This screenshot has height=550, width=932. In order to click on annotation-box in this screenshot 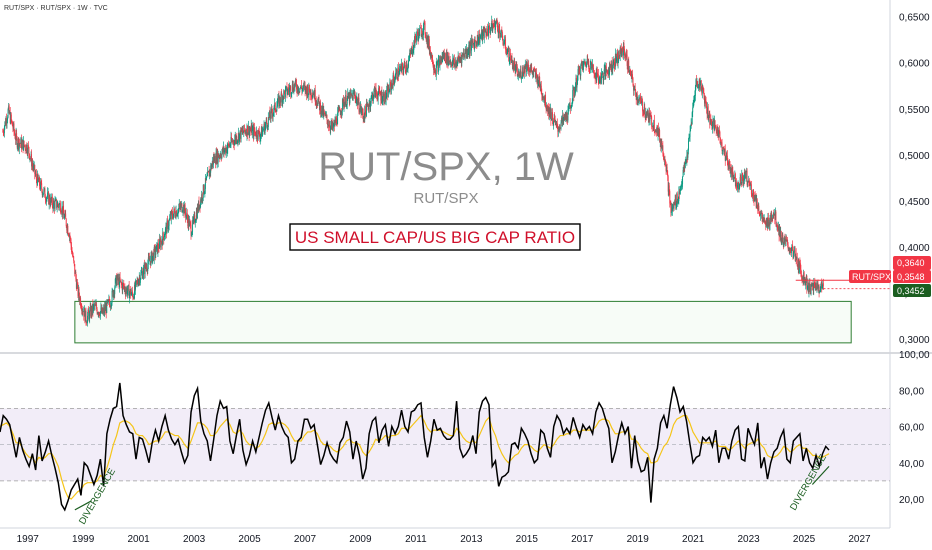, I will do `click(435, 237)`.